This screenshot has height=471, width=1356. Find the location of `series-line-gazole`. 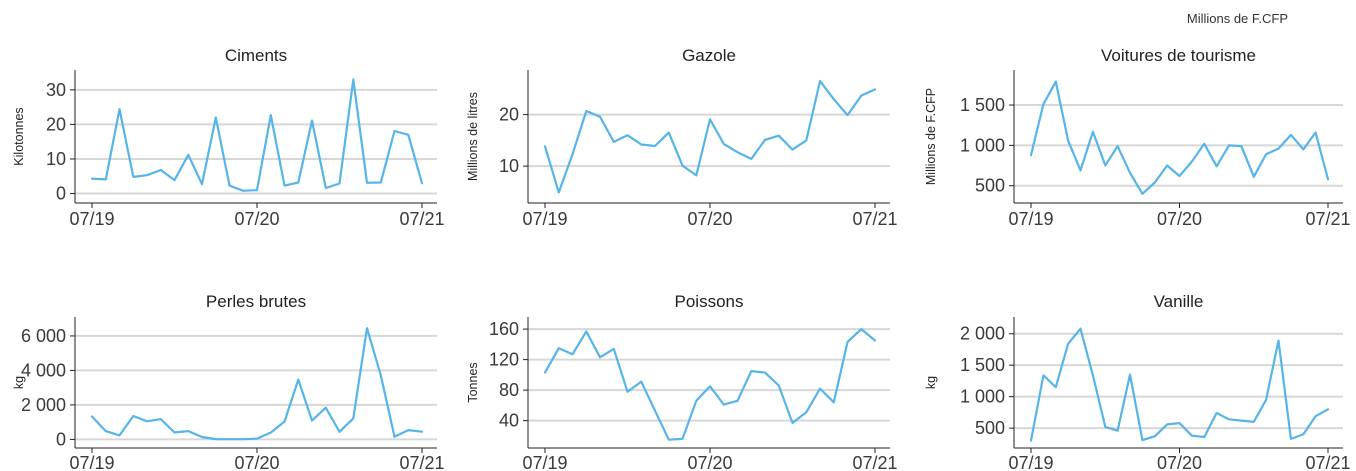

series-line-gazole is located at coordinates (710, 137).